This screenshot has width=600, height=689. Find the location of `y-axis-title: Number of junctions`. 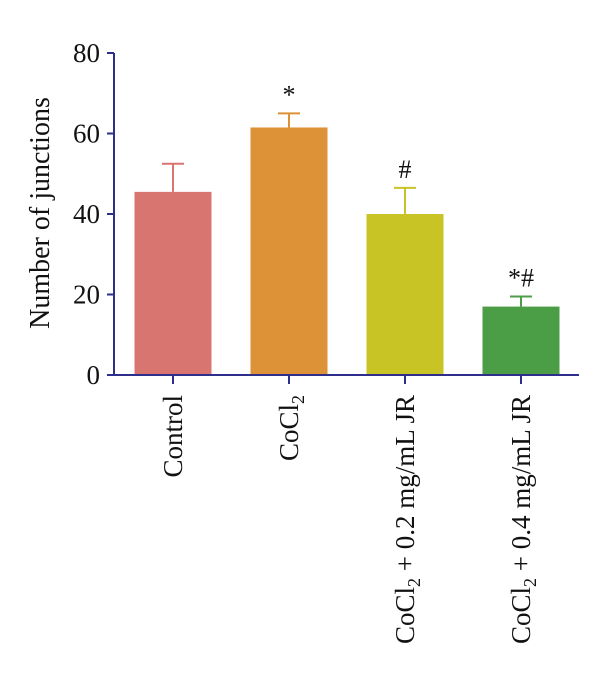

y-axis-title: Number of junctions is located at coordinates (40, 213).